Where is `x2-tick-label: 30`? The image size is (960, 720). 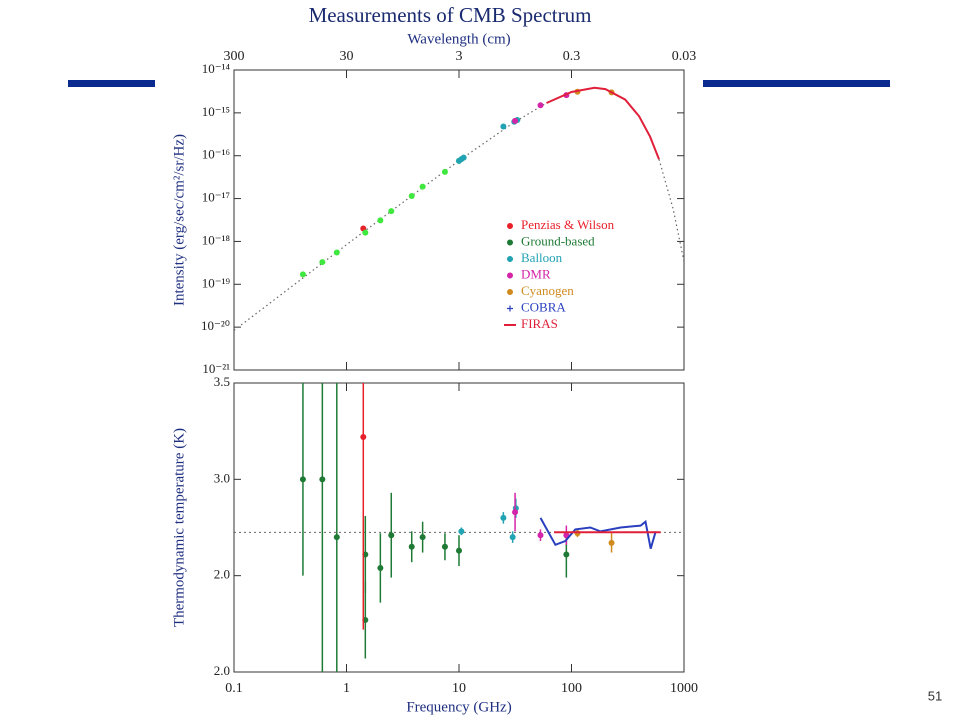
x2-tick-label: 30 is located at coordinates (347, 56).